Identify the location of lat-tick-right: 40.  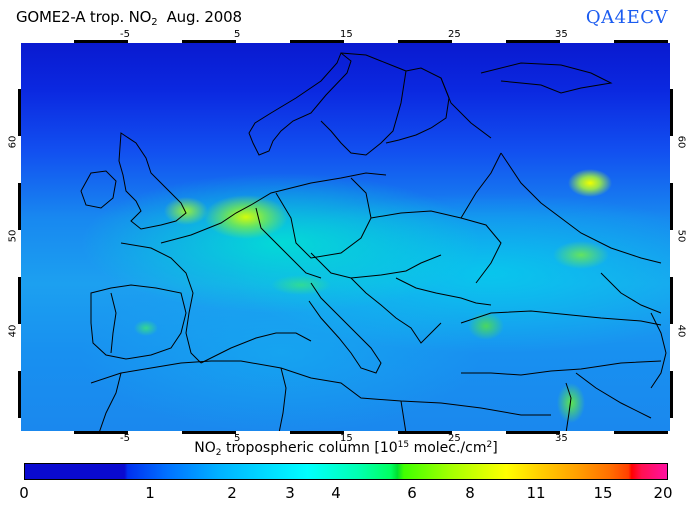
(681, 331).